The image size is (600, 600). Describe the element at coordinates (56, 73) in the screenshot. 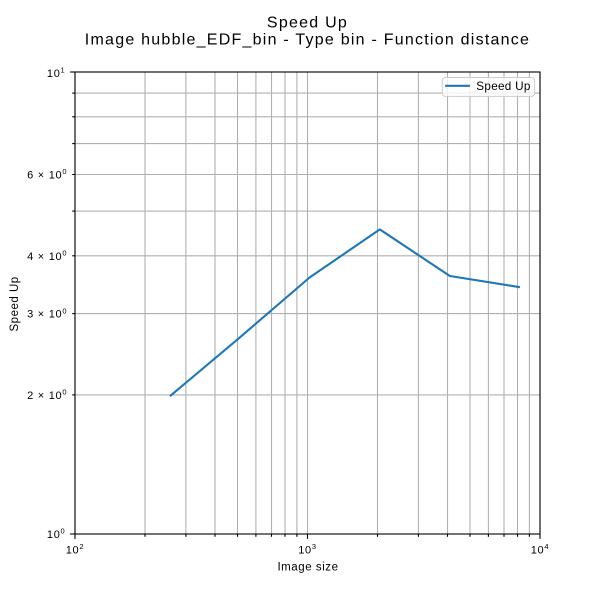

I see `svg-text: 101` at that location.